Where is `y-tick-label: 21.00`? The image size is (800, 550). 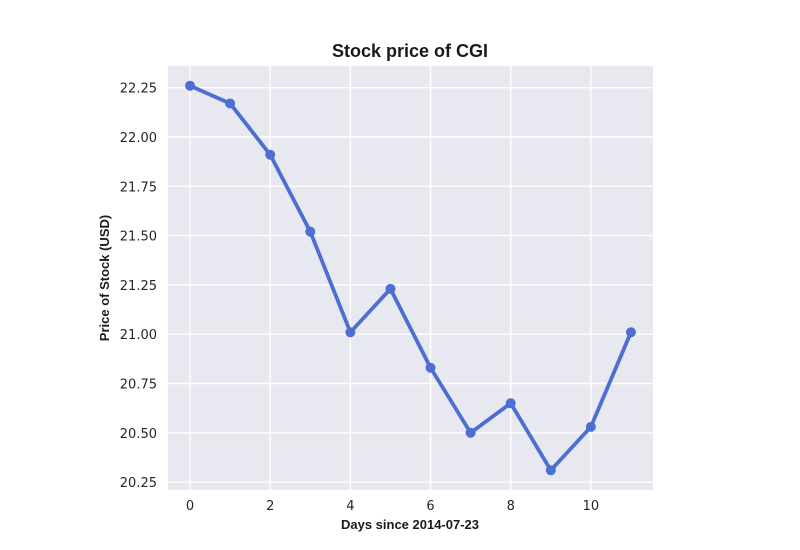 y-tick-label: 21.00 is located at coordinates (138, 335).